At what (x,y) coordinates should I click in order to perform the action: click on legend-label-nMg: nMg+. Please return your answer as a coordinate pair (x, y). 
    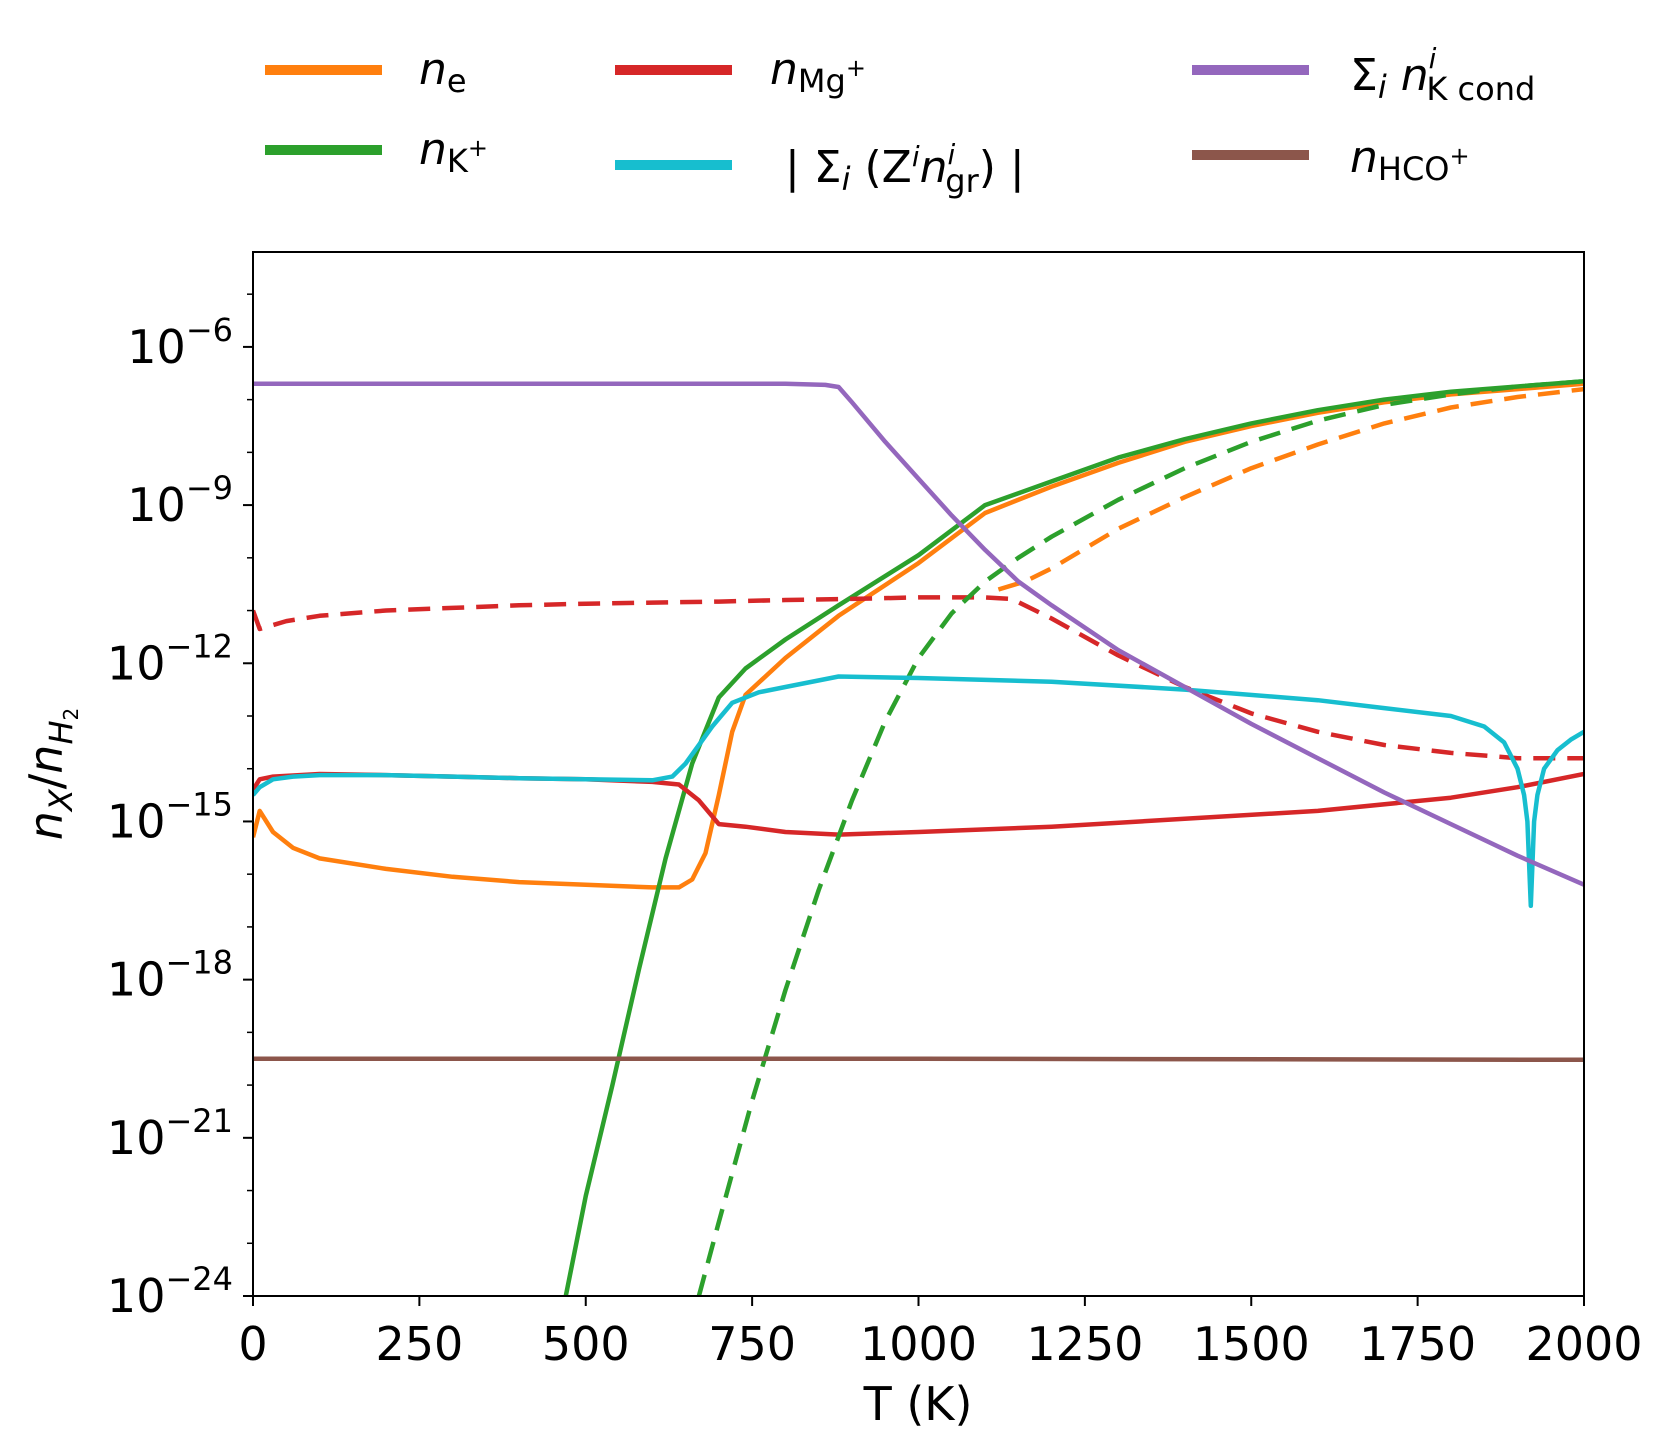
    Looking at the image, I should click on (818, 72).